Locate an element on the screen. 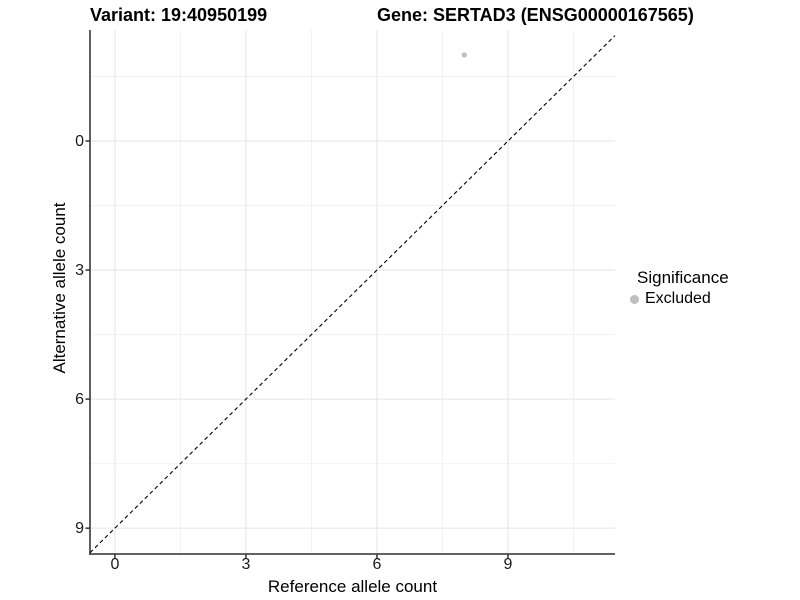  x-tick-label: 3 is located at coordinates (246, 564).